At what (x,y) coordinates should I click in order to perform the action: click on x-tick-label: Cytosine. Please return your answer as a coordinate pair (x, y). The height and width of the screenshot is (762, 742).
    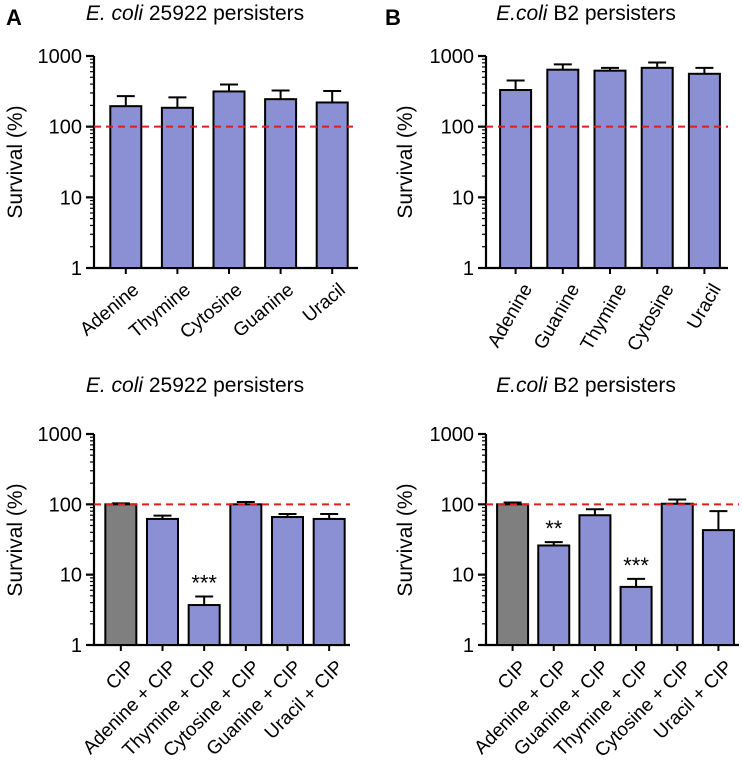
    Looking at the image, I should click on (650, 317).